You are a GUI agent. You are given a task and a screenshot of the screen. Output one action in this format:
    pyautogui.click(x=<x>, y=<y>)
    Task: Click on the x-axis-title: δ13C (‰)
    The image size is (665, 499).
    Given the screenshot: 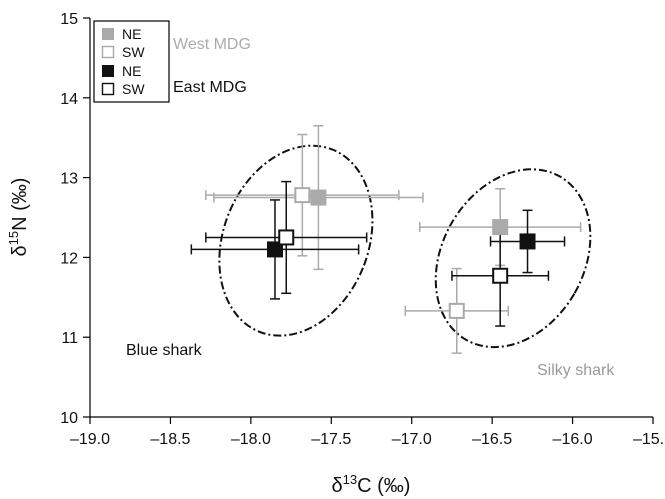 What is the action you would take?
    pyautogui.click(x=371, y=484)
    